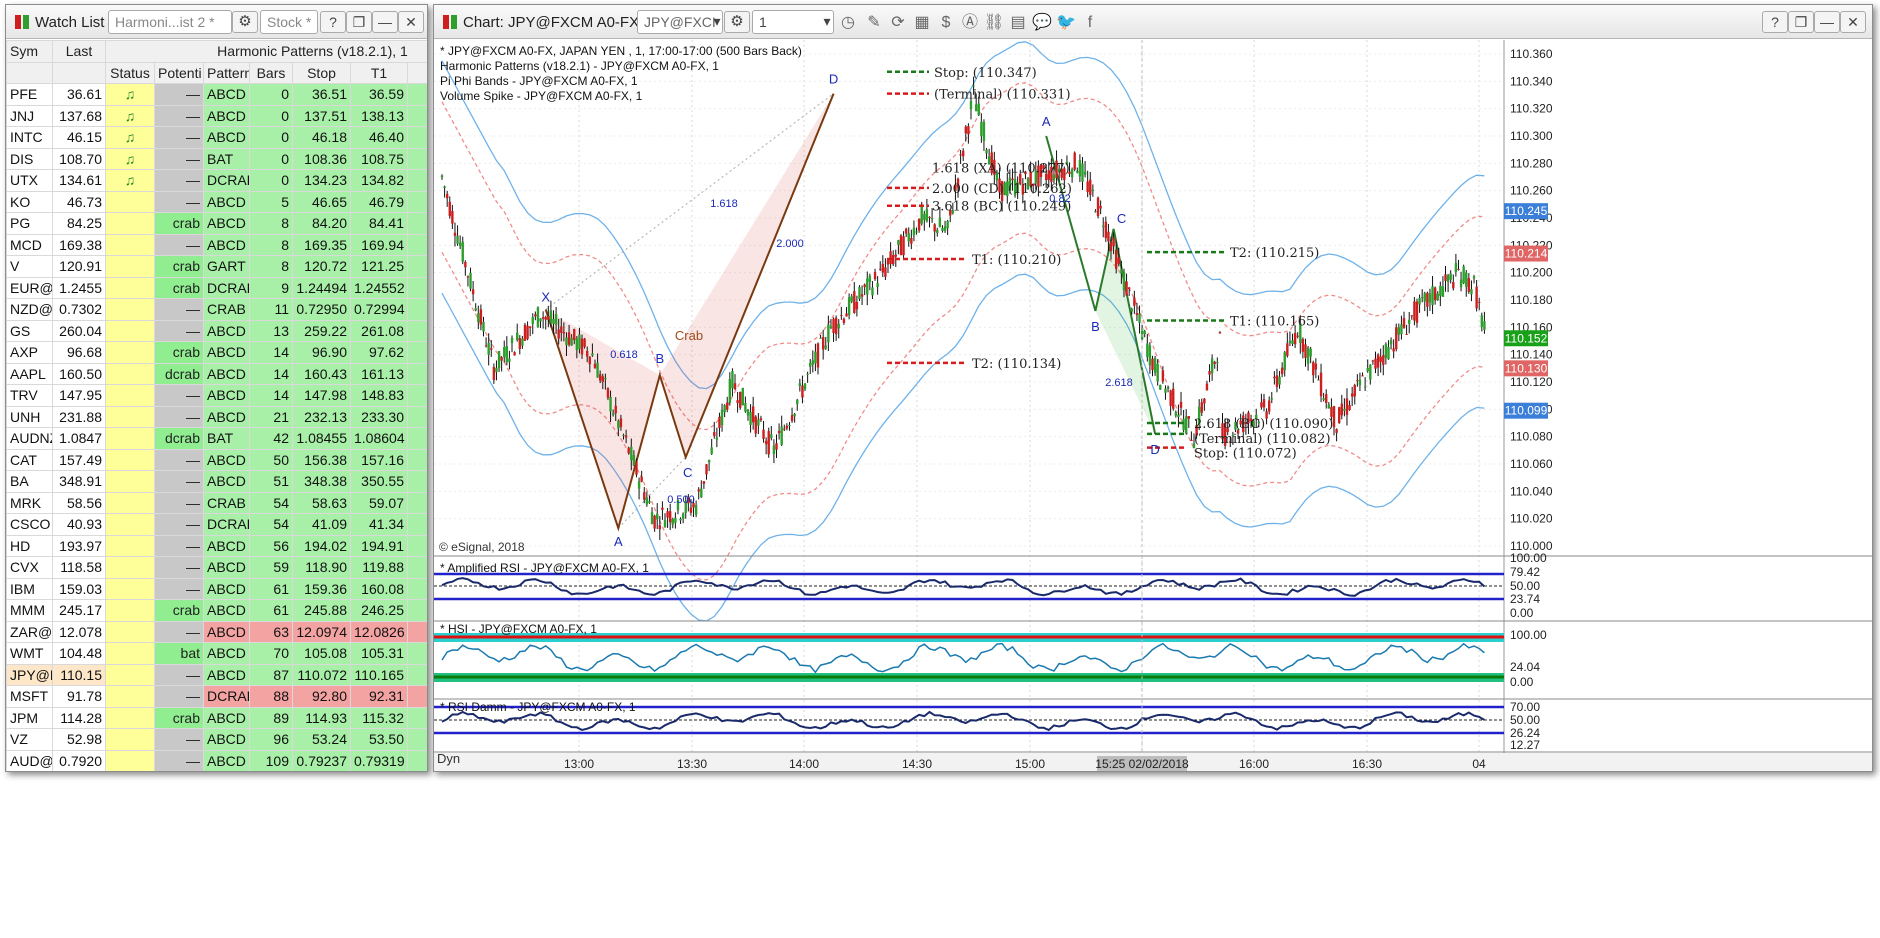 The height and width of the screenshot is (938, 1880). What do you see at coordinates (226, 567) in the screenshot?
I see `cell-pat: ABCD` at bounding box center [226, 567].